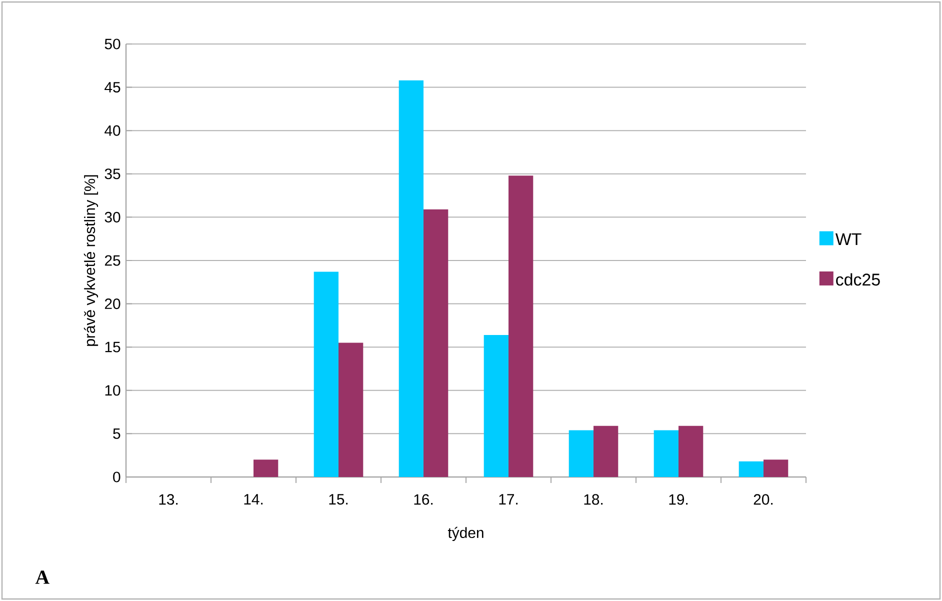 This screenshot has width=942, height=601. Describe the element at coordinates (112, 87) in the screenshot. I see `y-tick-label: 45` at that location.